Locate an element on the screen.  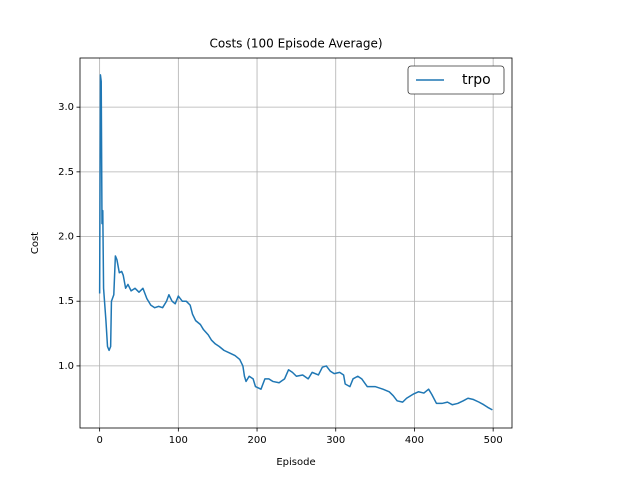
y-tick-label: 1.5 is located at coordinates (66, 301).